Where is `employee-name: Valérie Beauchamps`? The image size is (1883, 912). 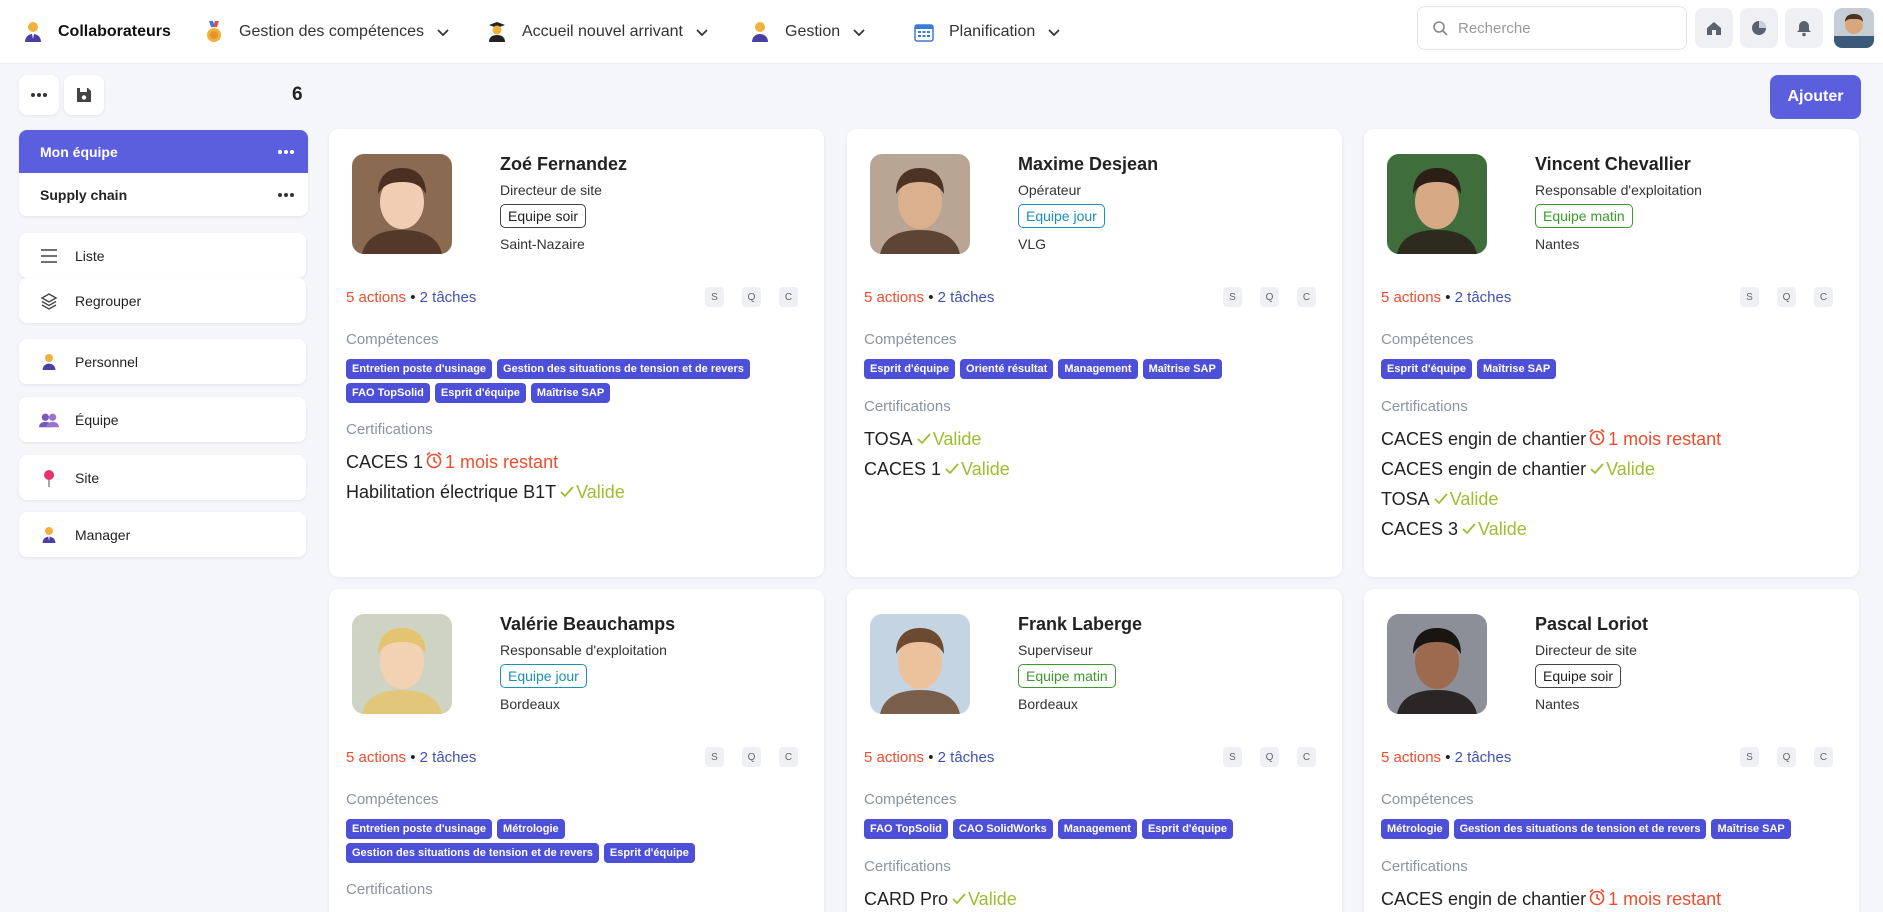 employee-name: Valérie Beauchamps is located at coordinates (588, 624).